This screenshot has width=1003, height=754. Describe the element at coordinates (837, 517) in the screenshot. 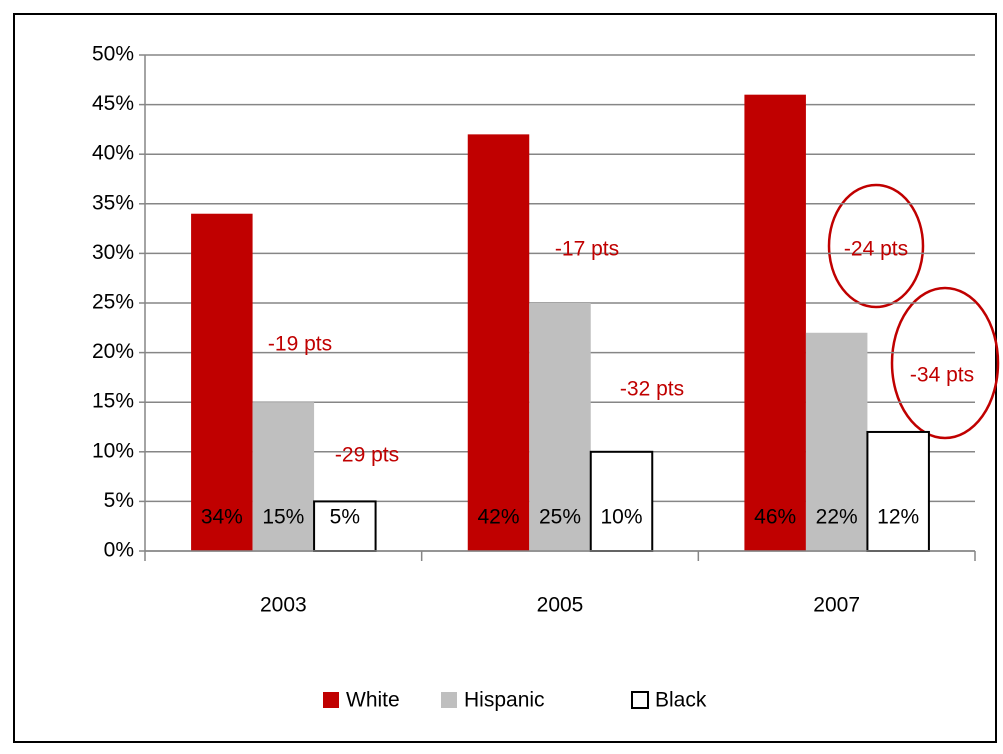

I see `data-label: 22%` at that location.